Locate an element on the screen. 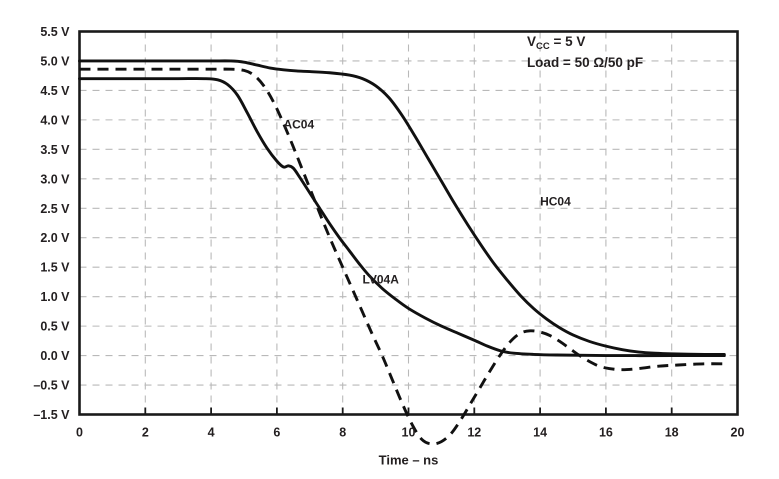 The image size is (779, 479). vcc-condition: VCC = 5 V is located at coordinates (556, 43).